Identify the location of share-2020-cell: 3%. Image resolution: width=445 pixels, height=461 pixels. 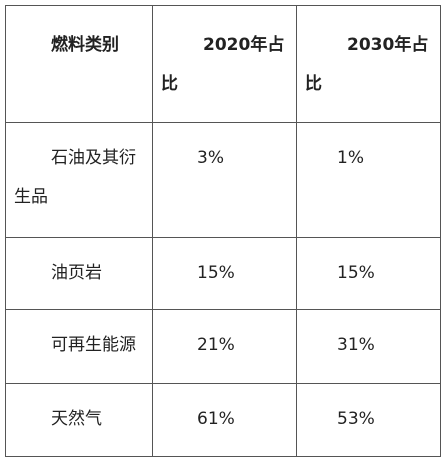
(224, 180).